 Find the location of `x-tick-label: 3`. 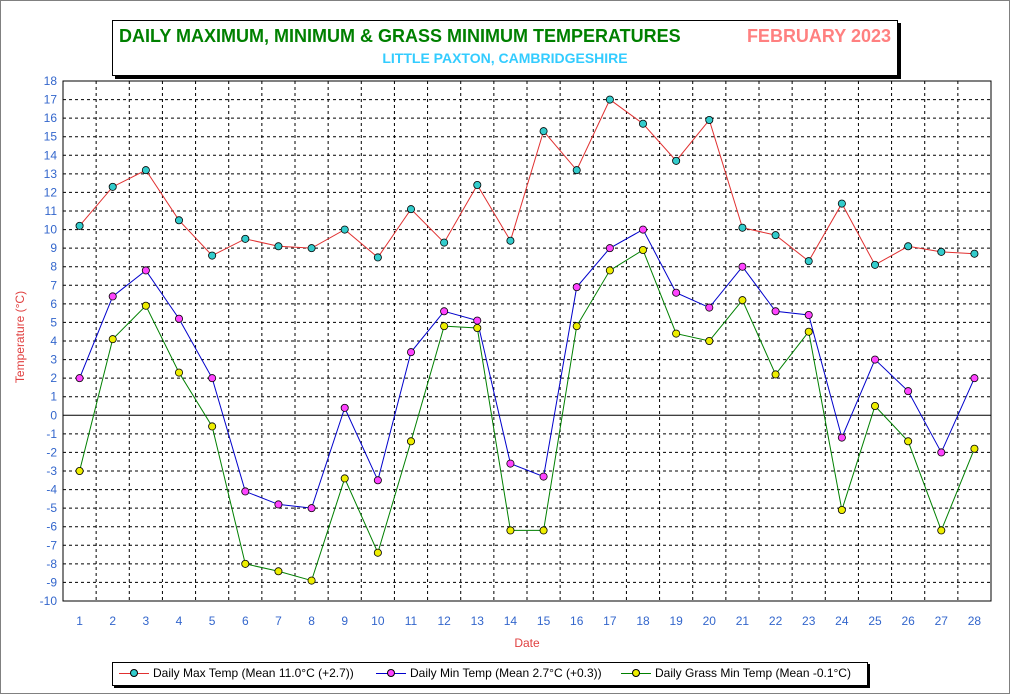

x-tick-label: 3 is located at coordinates (146, 621).